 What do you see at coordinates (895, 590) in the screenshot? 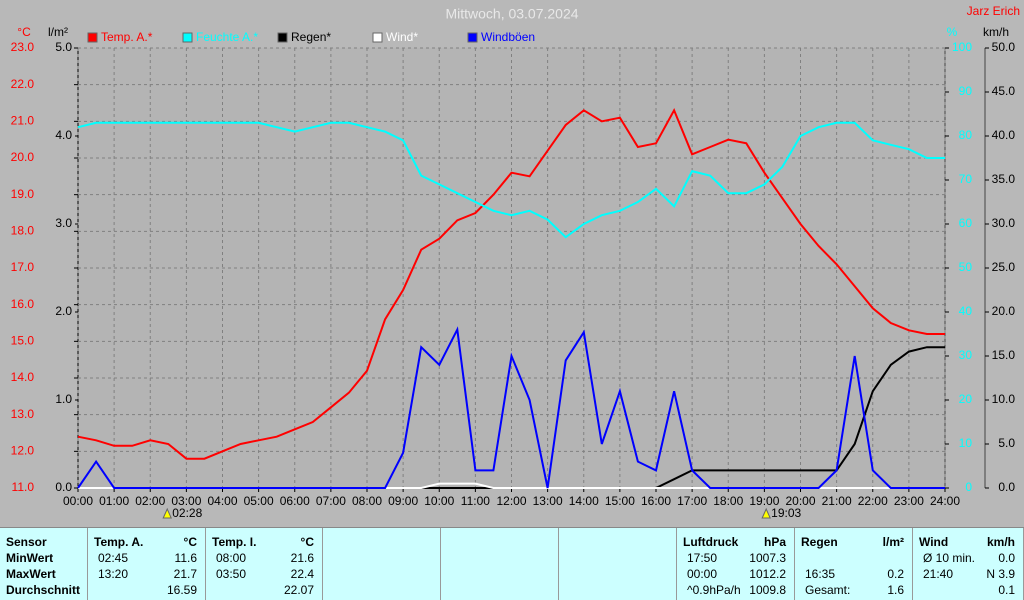
I see `stat-value: 1.6` at bounding box center [895, 590].